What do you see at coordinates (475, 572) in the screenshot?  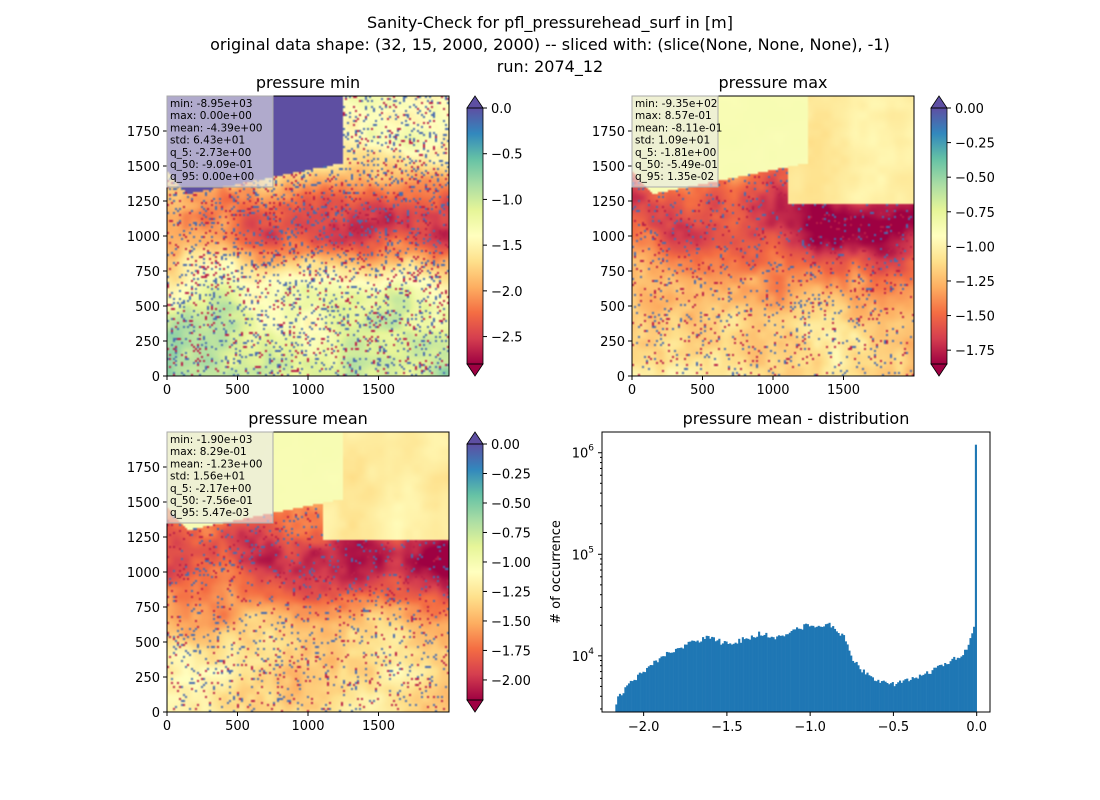 I see `colorbar-mean` at bounding box center [475, 572].